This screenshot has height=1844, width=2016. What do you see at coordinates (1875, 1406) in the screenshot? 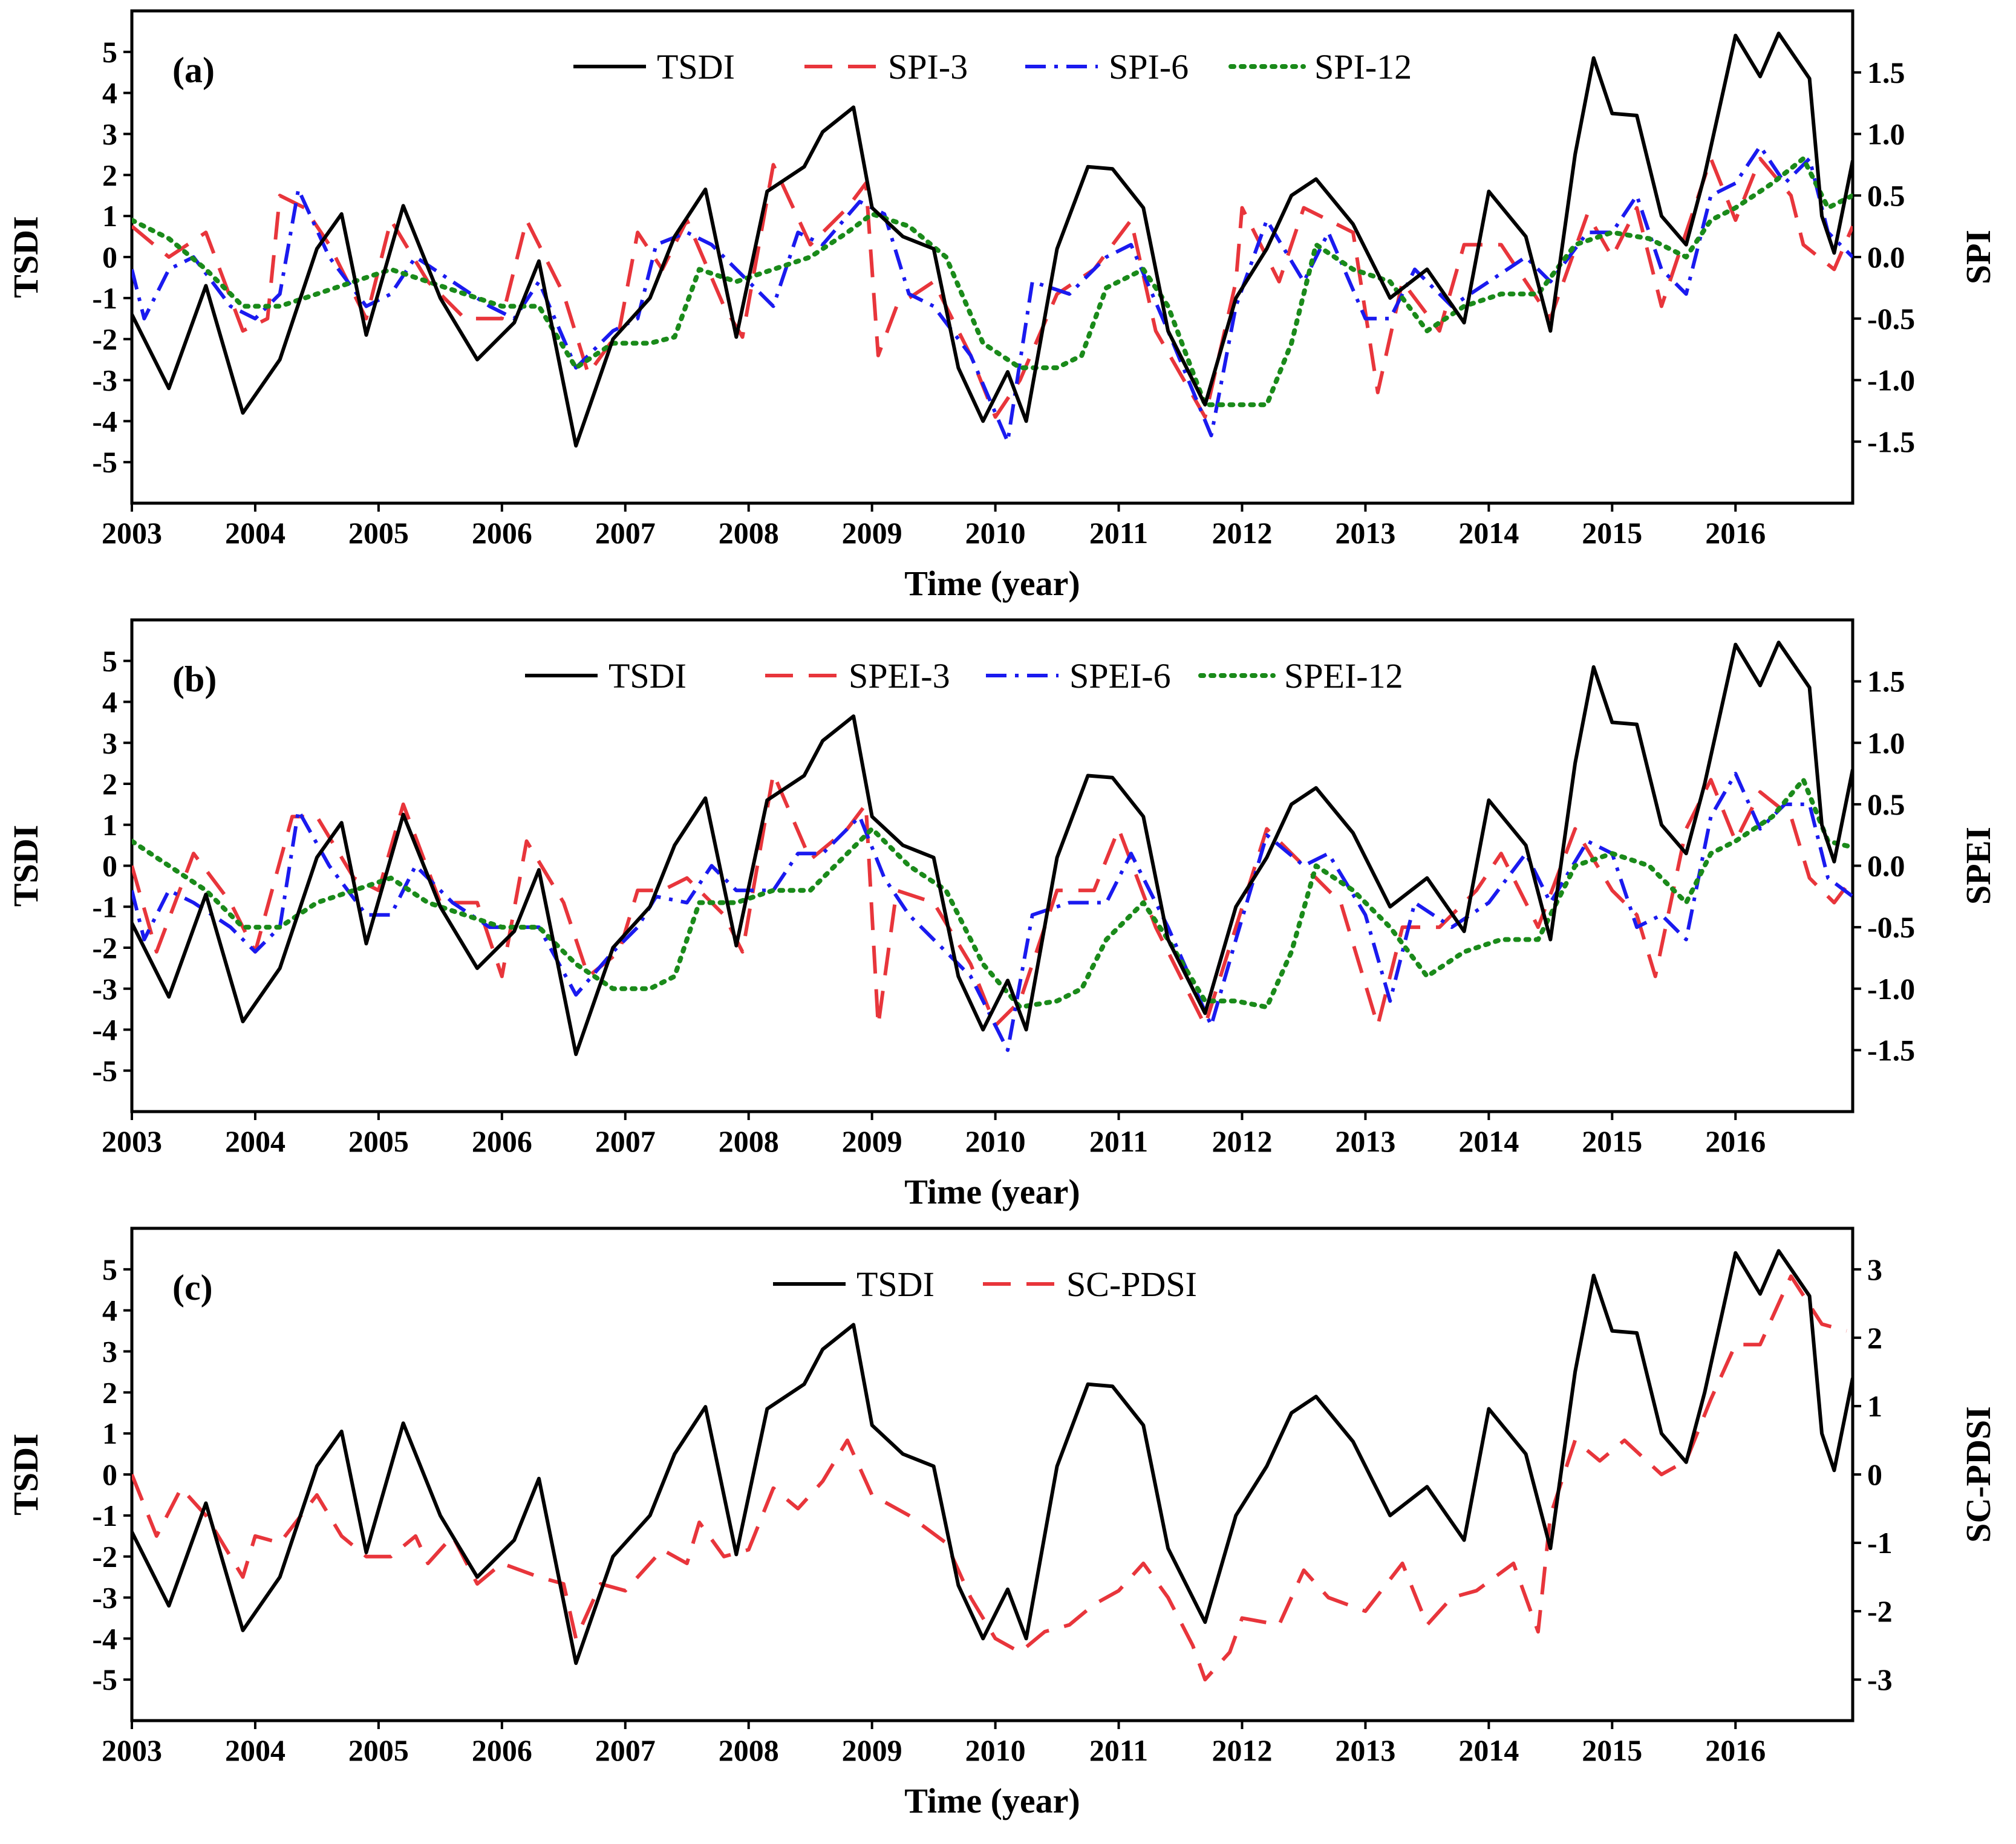
I see `y-right-tick-label-c: 1` at bounding box center [1875, 1406].